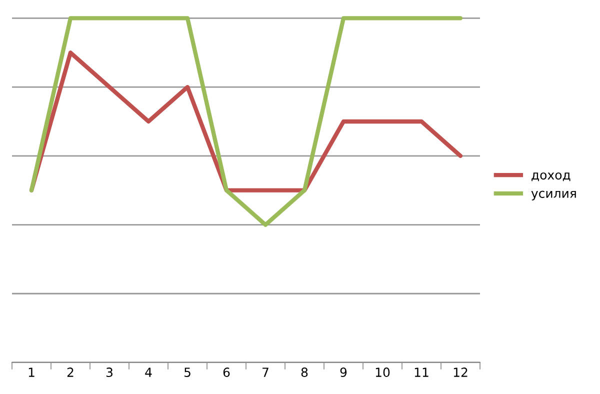 The image size is (600, 394). What do you see at coordinates (421, 372) in the screenshot?
I see `x-tick-label: 11` at bounding box center [421, 372].